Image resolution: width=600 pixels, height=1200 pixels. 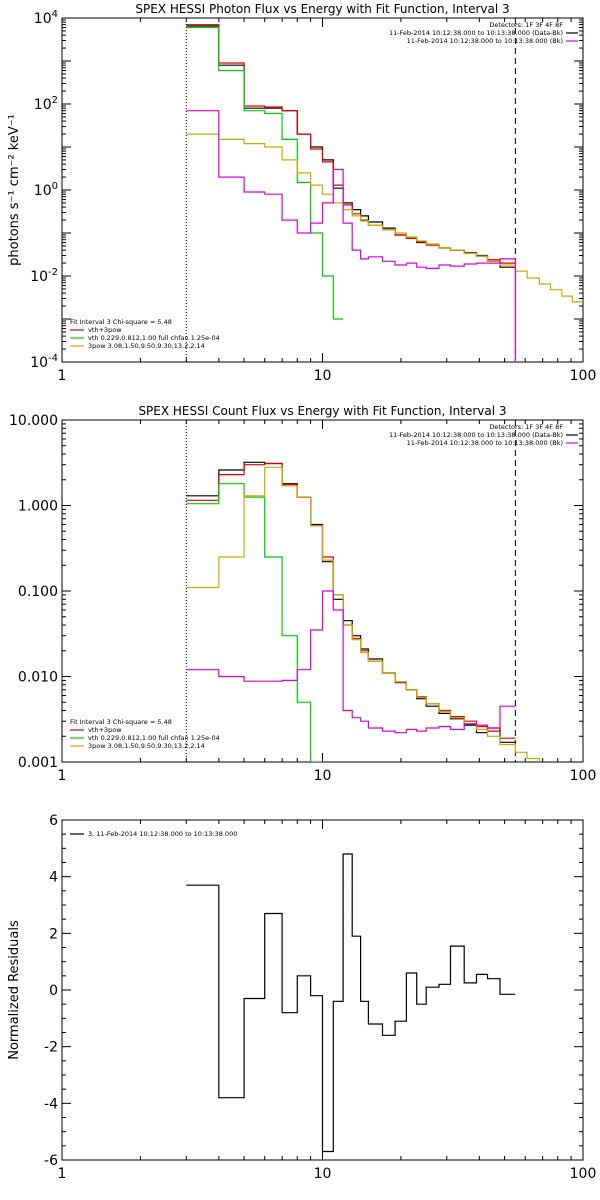 What do you see at coordinates (38, 507) in the screenshot?
I see `y-tick-label: 1.000` at bounding box center [38, 507].